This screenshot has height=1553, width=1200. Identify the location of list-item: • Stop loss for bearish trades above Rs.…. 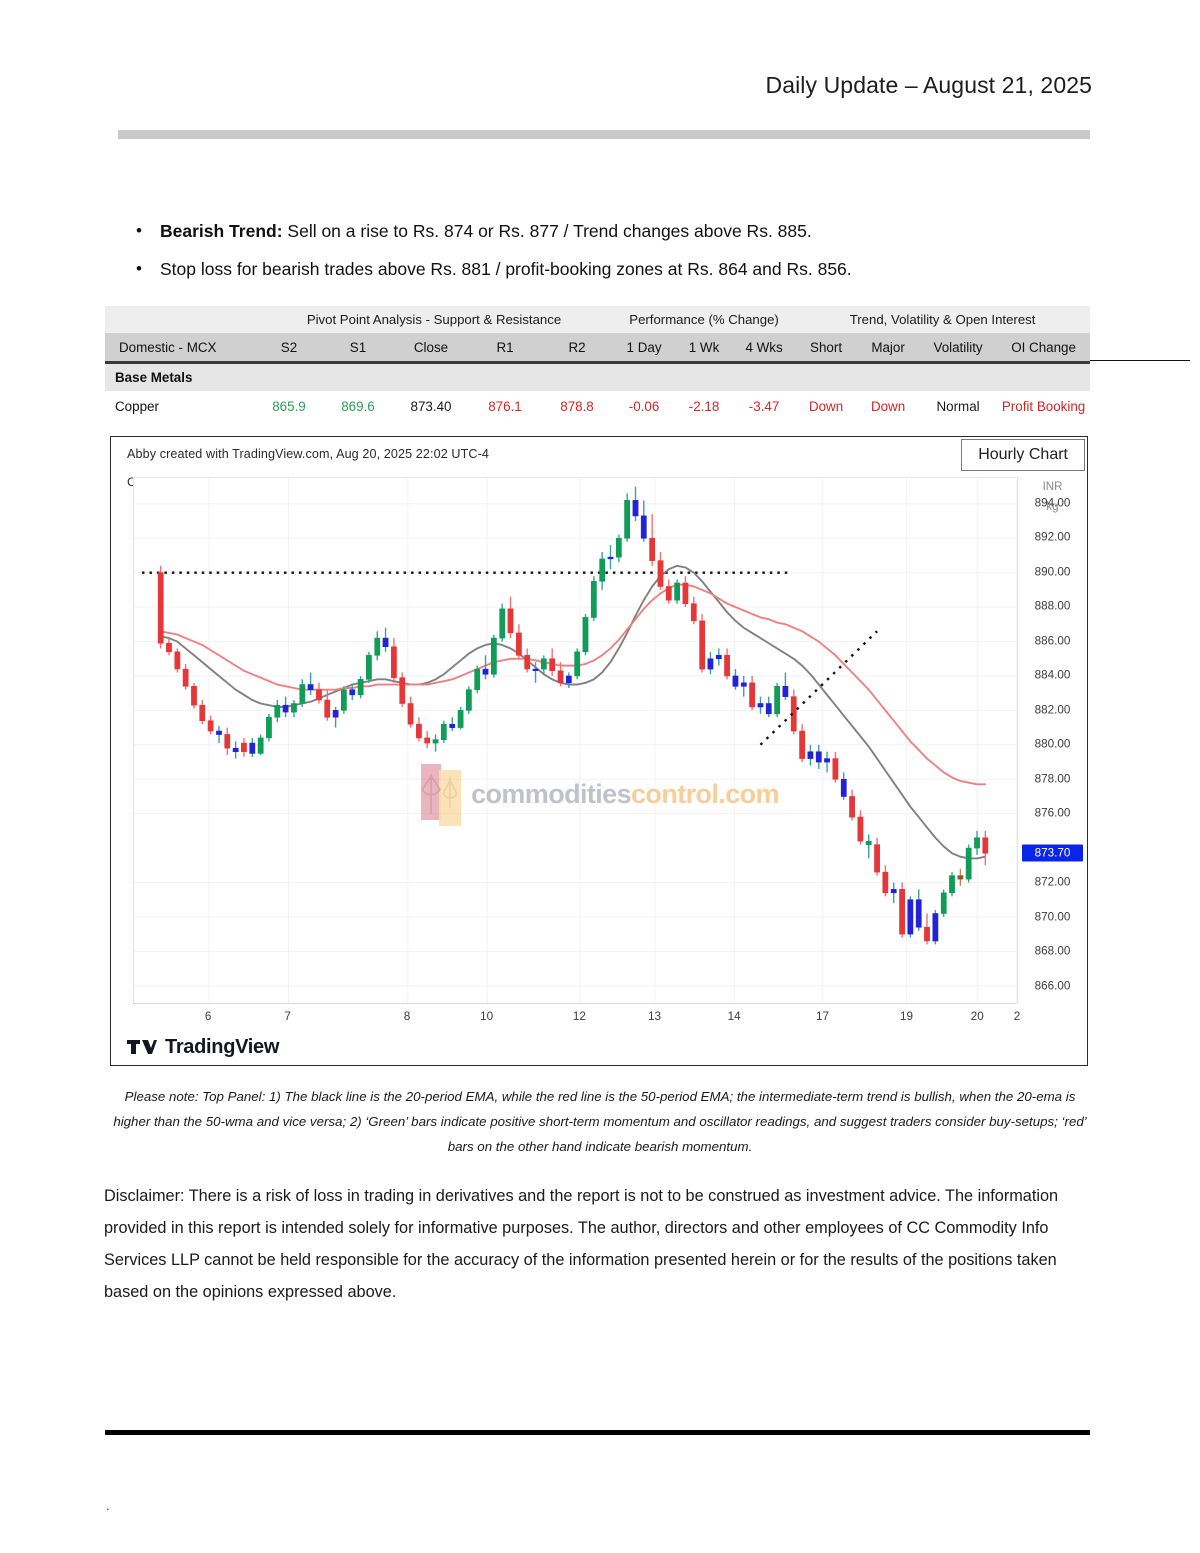
(610, 269).